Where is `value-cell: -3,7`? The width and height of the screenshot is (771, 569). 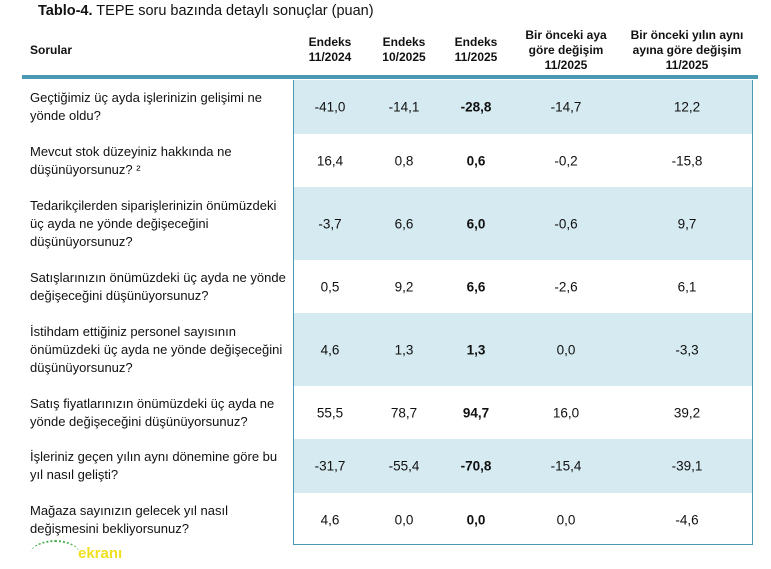
value-cell: -3,7 is located at coordinates (330, 223).